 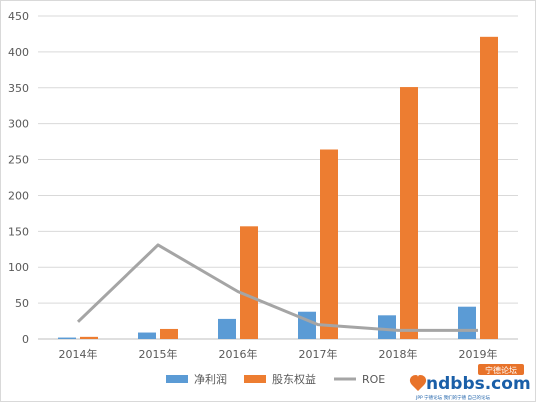 What do you see at coordinates (18, 178) in the screenshot?
I see `y-axis-ticks: 0 50 100 150 200 250 300 350 400 450` at bounding box center [18, 178].